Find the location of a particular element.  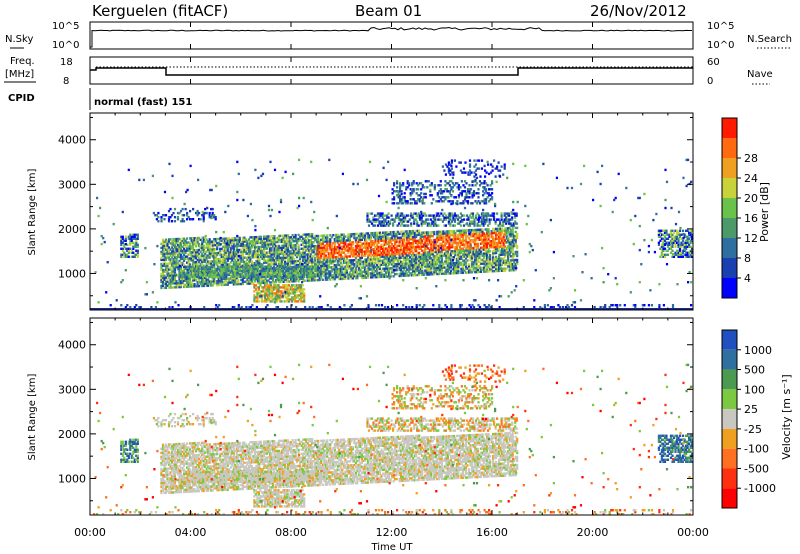

radar-title: Kerguelen (fitACF) is located at coordinates (160, 11).